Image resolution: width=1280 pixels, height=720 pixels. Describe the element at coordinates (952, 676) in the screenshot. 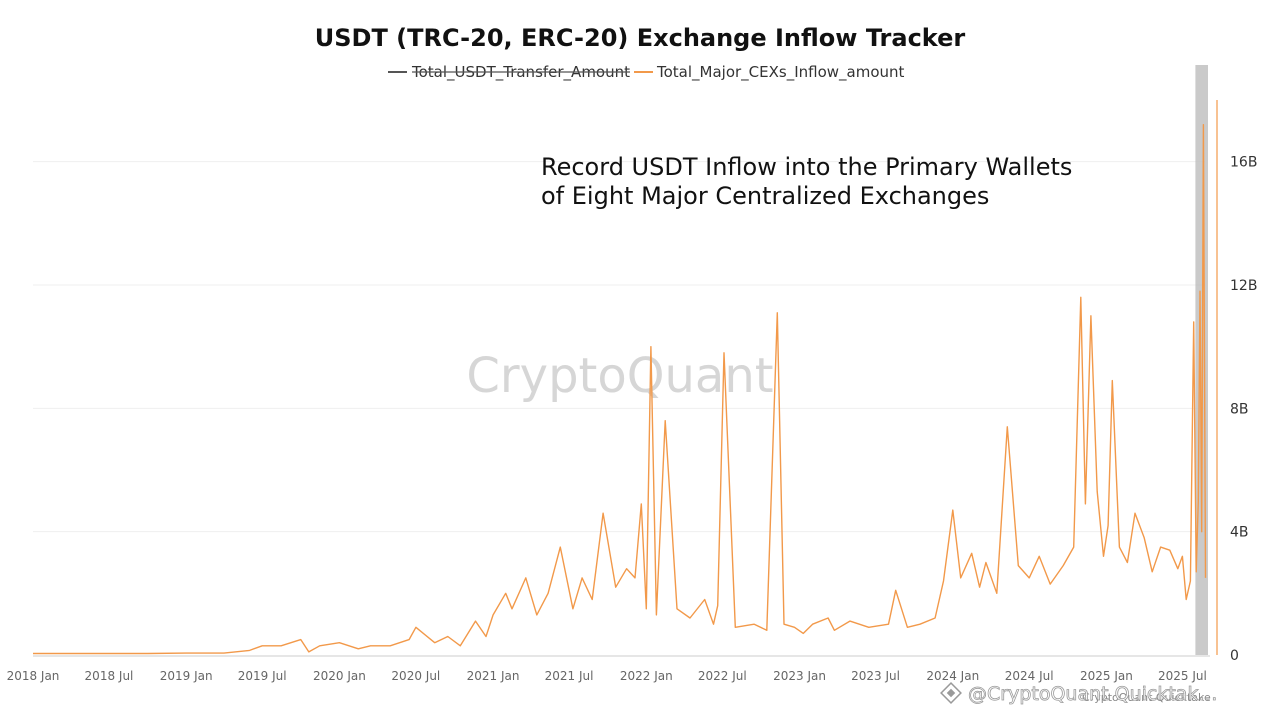

I see `x-tick-label: 2024 Jan` at that location.